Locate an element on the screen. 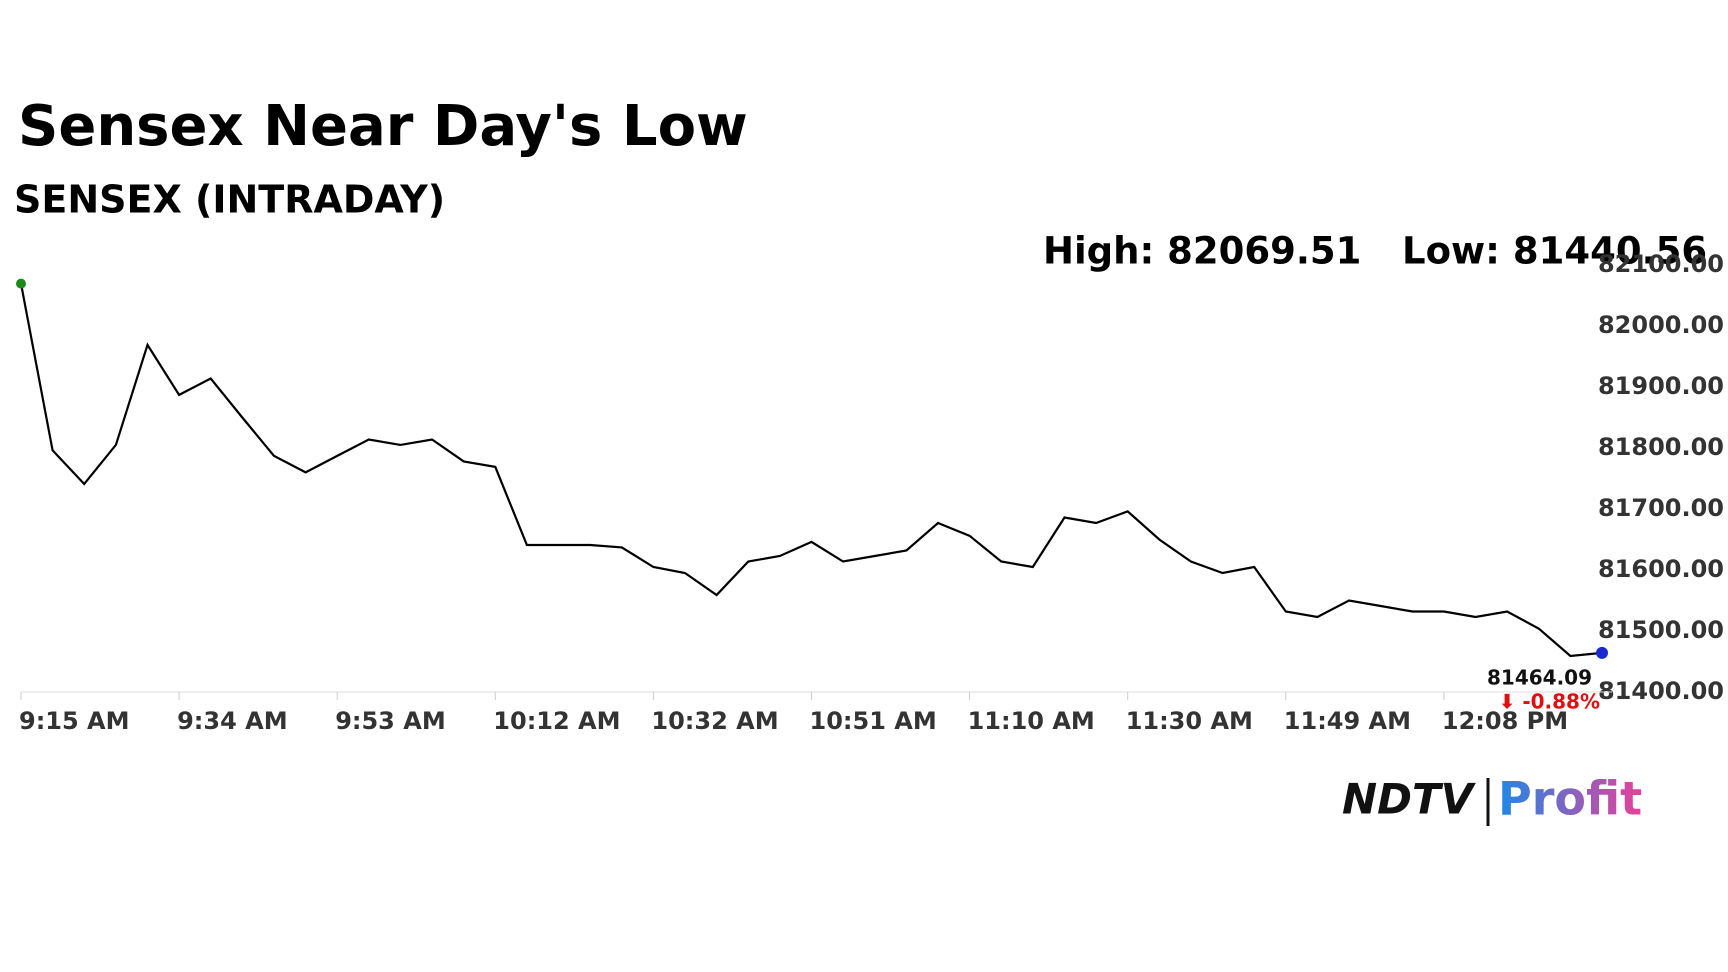 The image size is (1728, 972). high-label: High: 82069.51 is located at coordinates (1202, 251).